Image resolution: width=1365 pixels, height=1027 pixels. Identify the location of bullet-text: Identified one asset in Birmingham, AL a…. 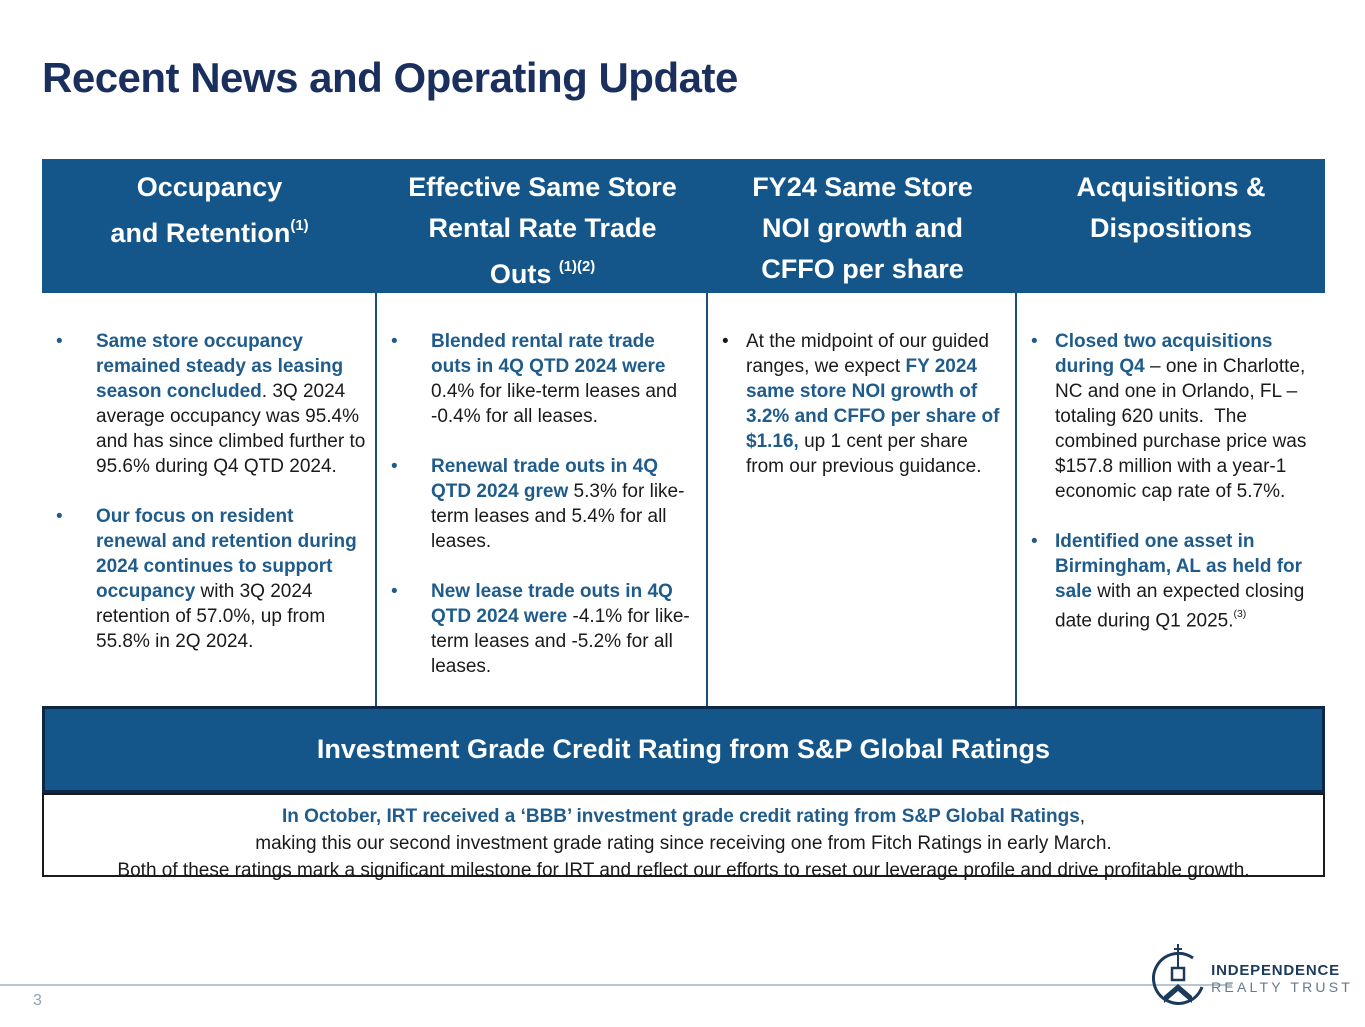
(1186, 581).